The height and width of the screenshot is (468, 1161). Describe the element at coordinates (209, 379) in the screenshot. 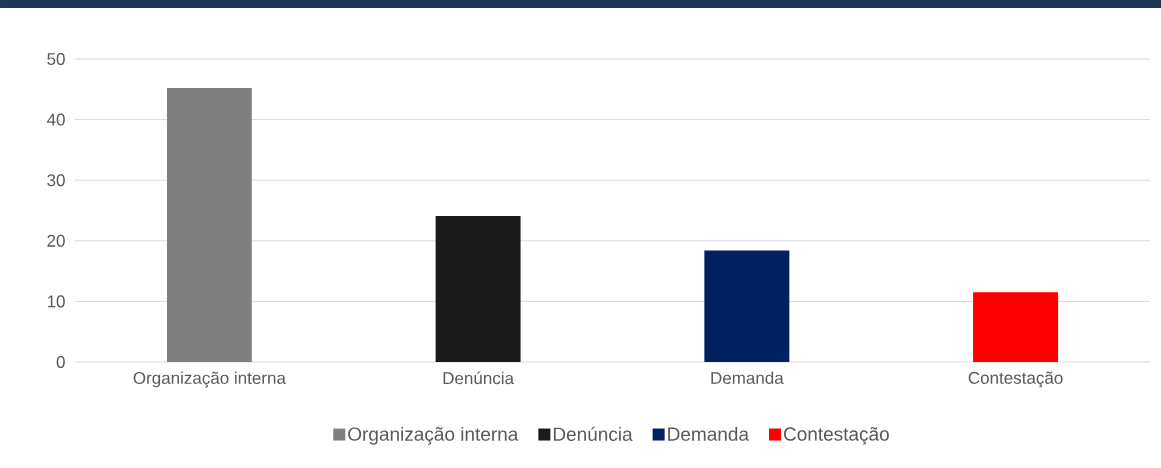

I see `x-tick-label: Organização interna` at that location.